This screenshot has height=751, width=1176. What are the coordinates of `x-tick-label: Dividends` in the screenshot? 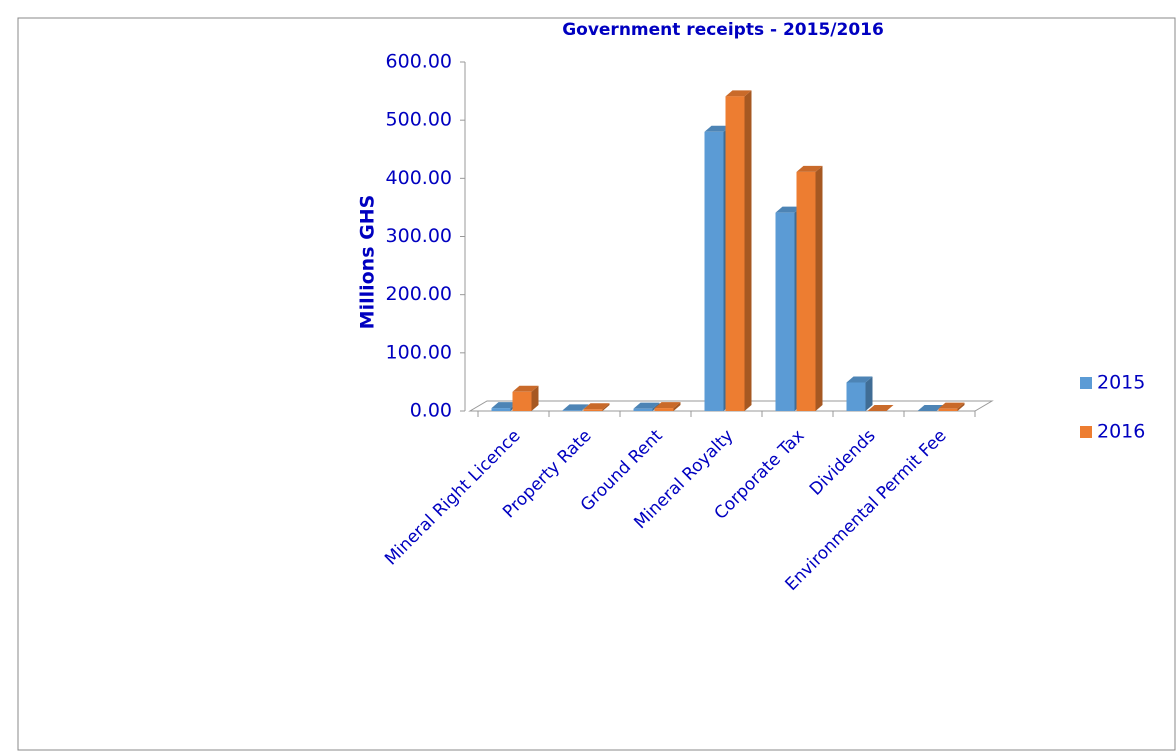 It's located at (843, 463).